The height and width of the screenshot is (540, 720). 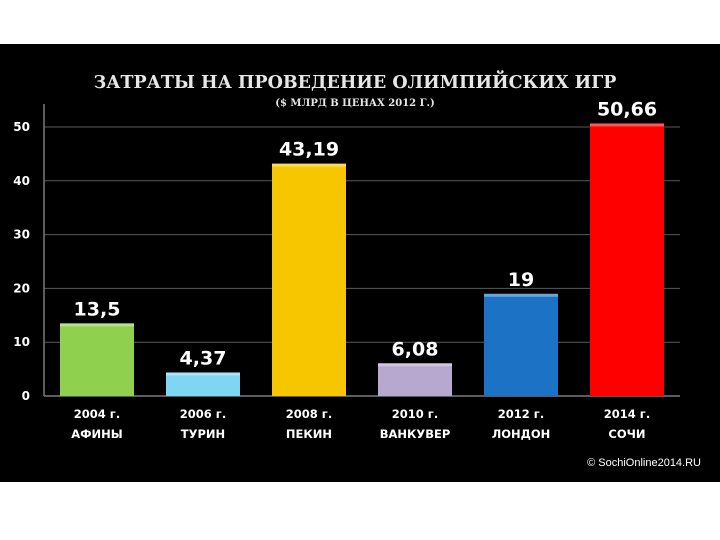 I want to click on bar-value-label: 50,66, so click(x=627, y=109).